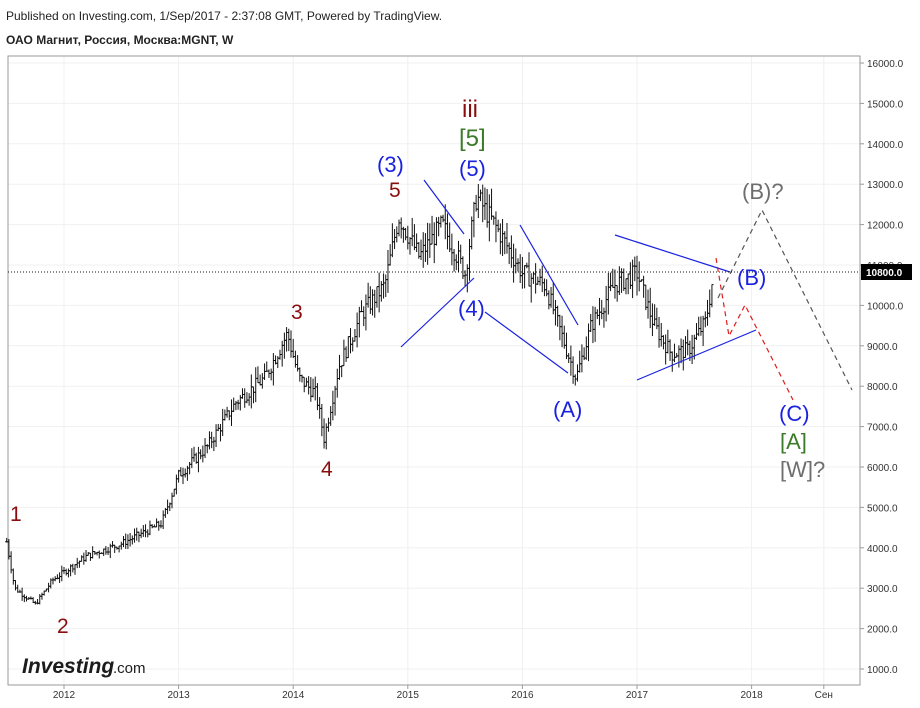  Describe the element at coordinates (751, 277) in the screenshot. I see `wave-label-b-paren: (B)` at that location.